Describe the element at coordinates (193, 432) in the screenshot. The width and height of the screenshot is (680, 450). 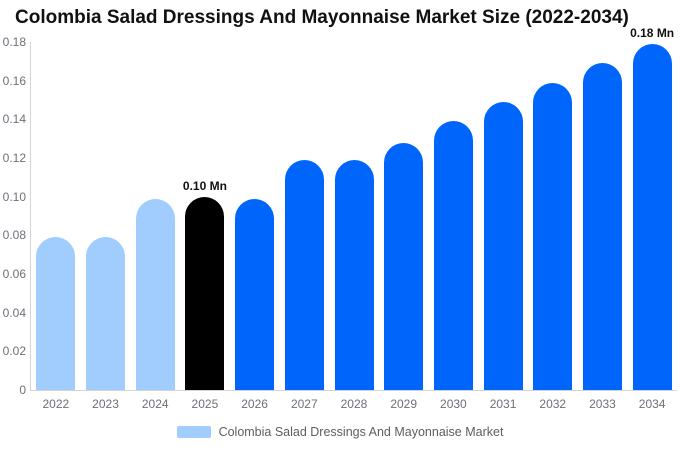
I see `legend-swatch` at that location.